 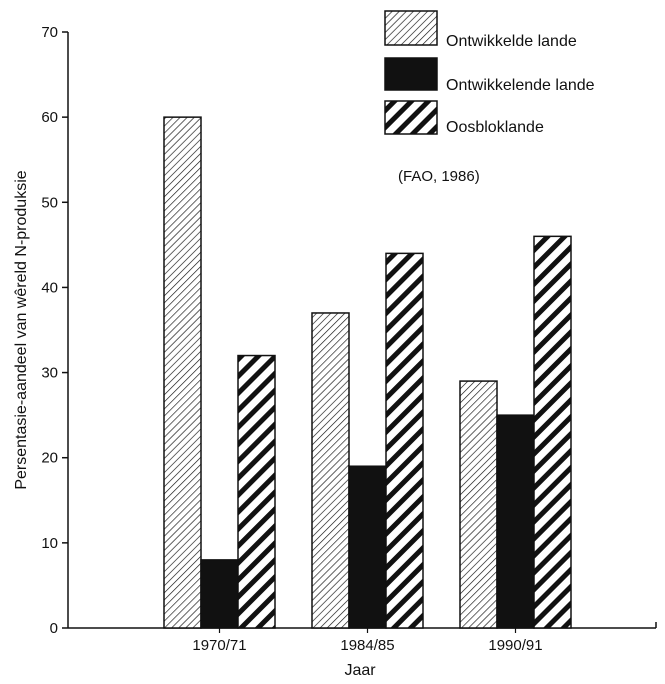 What do you see at coordinates (411, 74) in the screenshot?
I see `legend-swatch-ontwikkelende-lande` at bounding box center [411, 74].